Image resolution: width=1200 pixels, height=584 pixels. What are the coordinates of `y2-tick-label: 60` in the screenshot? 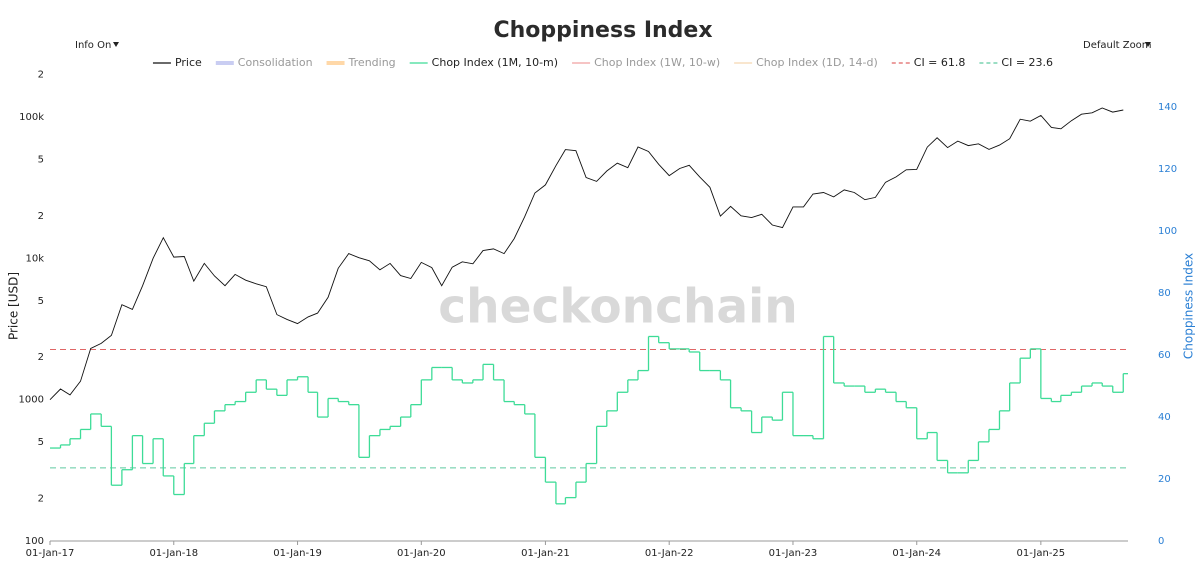 It's located at (1164, 355).